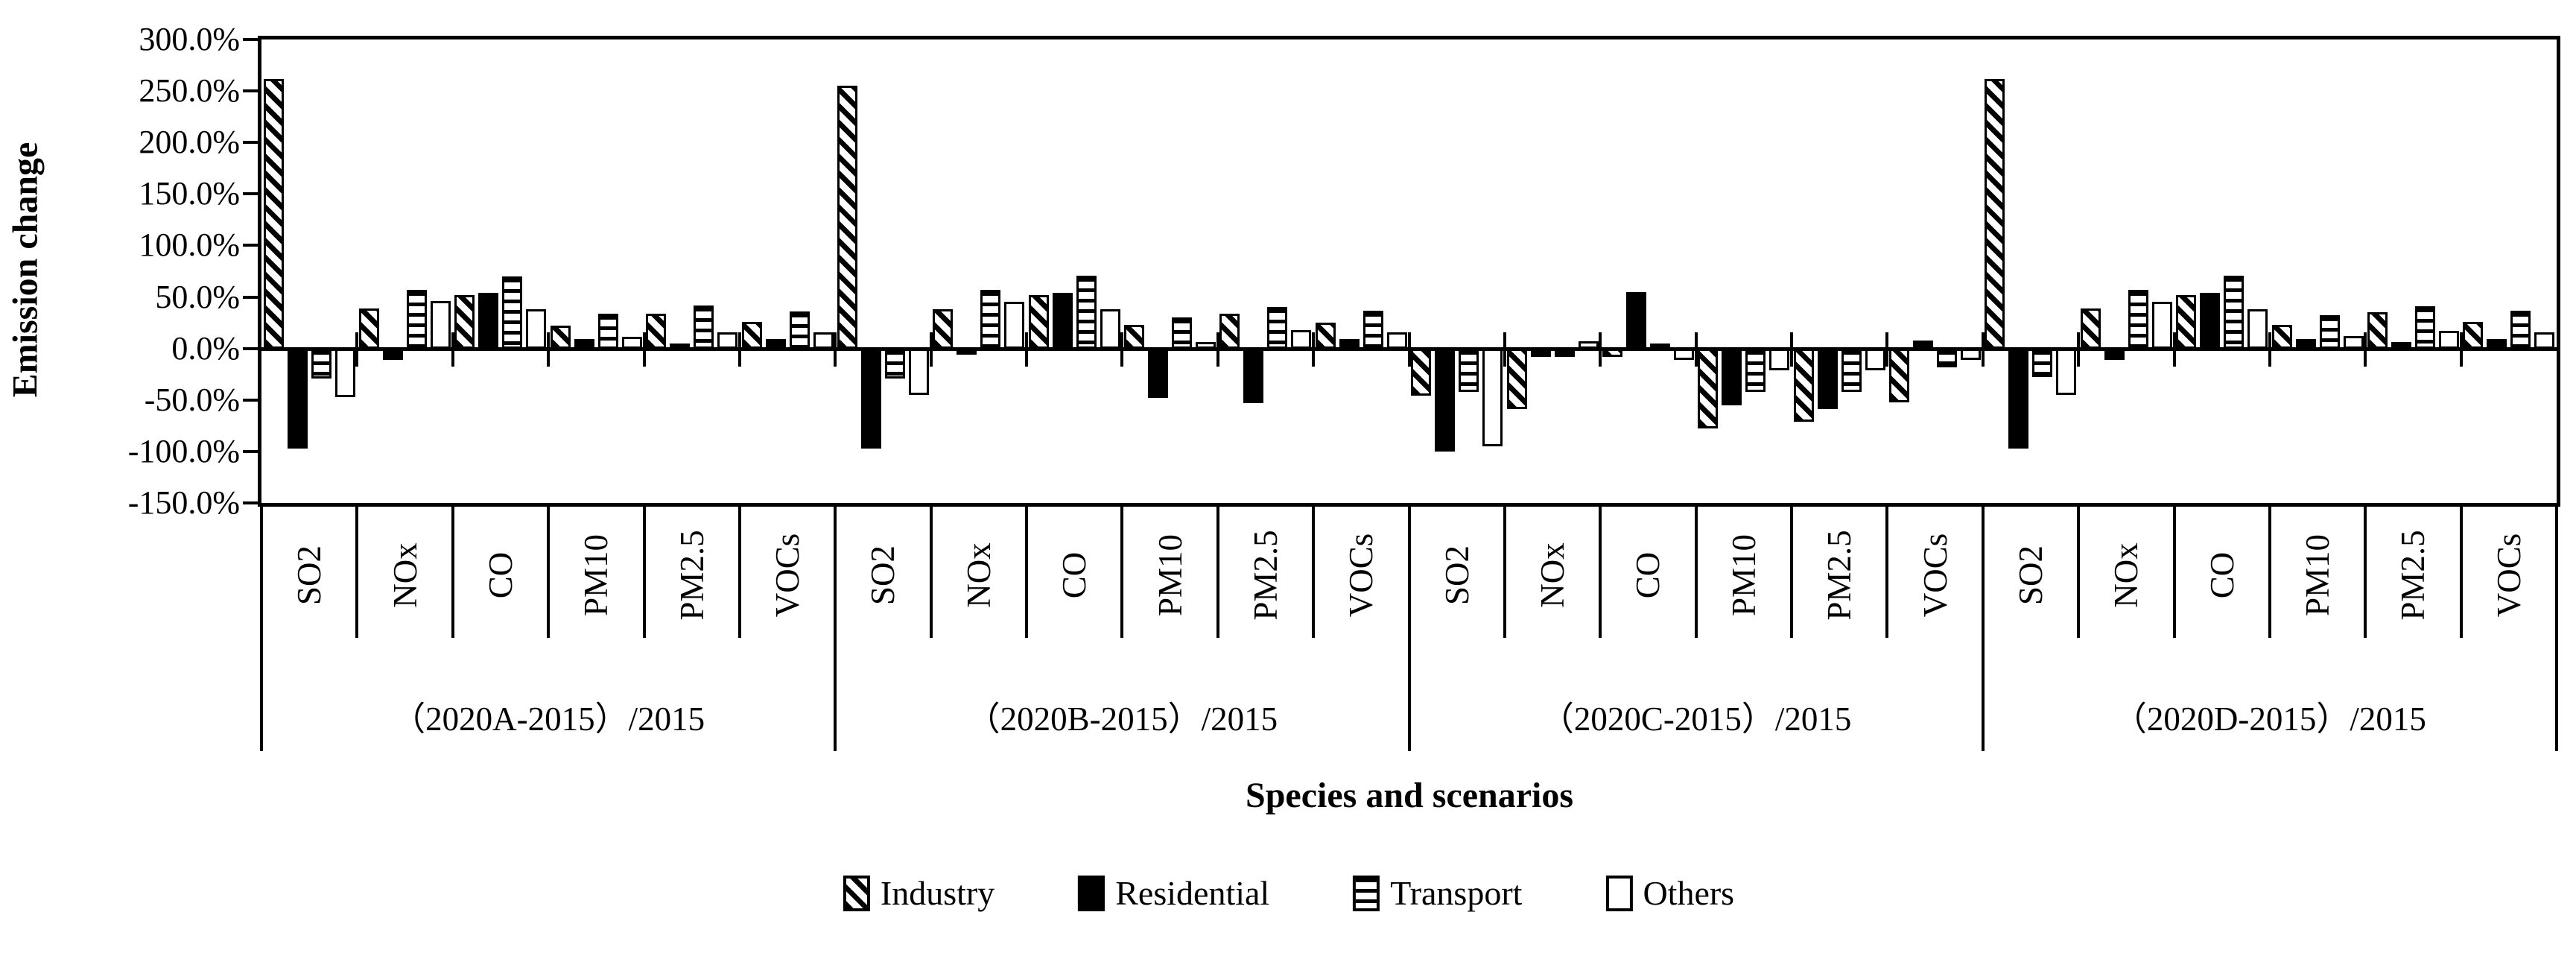 This screenshot has height=956, width=2576. Describe the element at coordinates (489, 321) in the screenshot. I see `bar-residential-co-scenario-A` at that location.